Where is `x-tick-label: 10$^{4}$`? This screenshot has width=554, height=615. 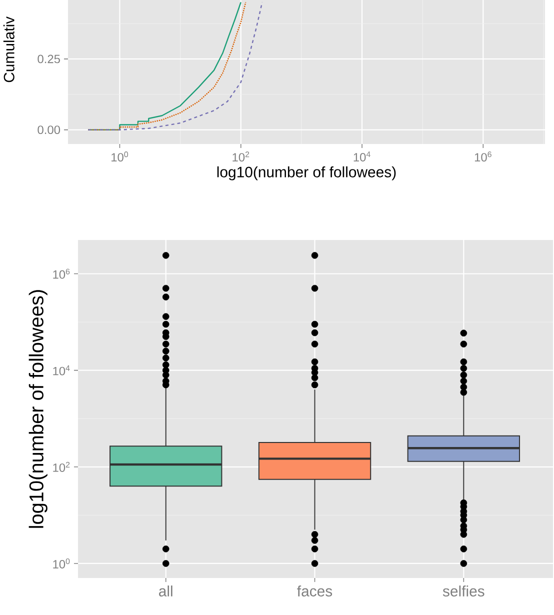 x-tick-label: 10$^{4}$ is located at coordinates (362, 157).